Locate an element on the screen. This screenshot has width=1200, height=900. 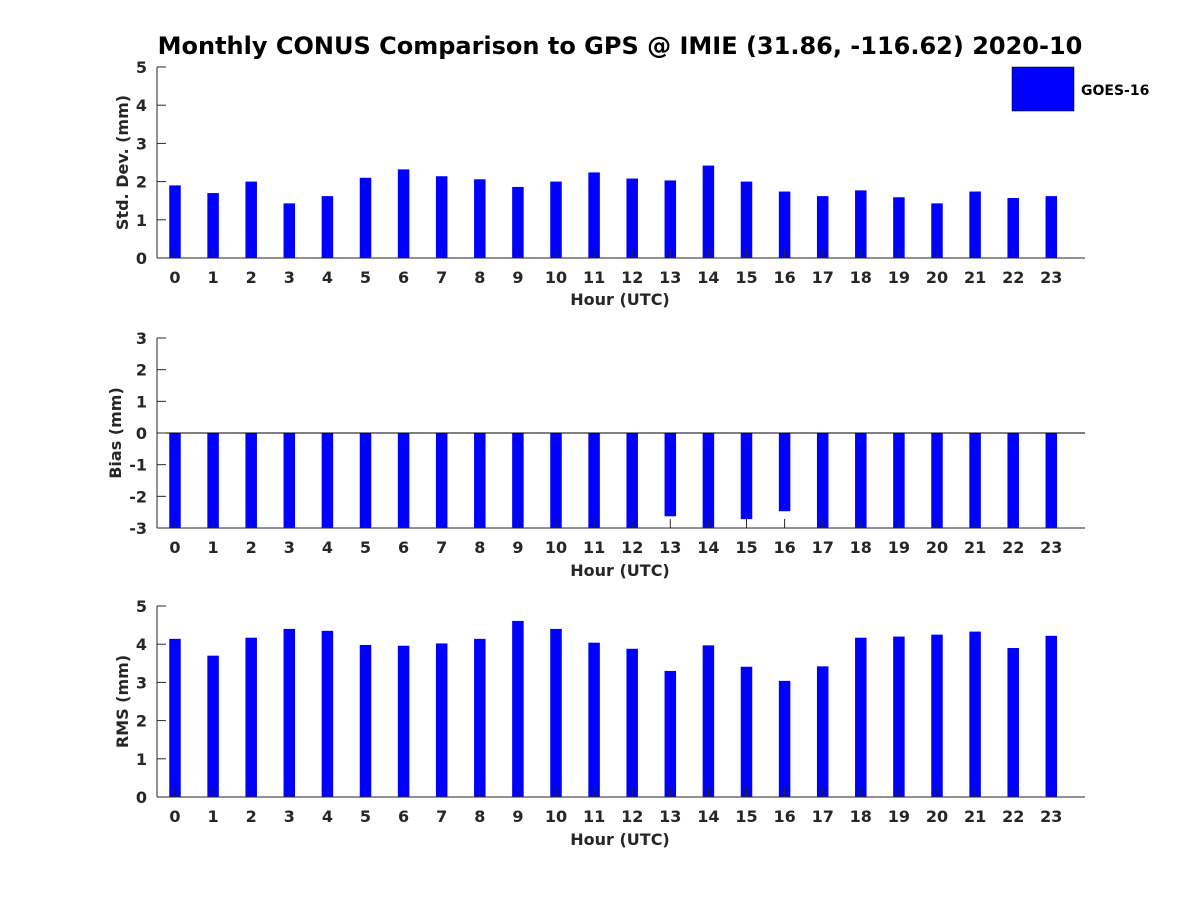
x-tick-label: 9 is located at coordinates (517, 277).